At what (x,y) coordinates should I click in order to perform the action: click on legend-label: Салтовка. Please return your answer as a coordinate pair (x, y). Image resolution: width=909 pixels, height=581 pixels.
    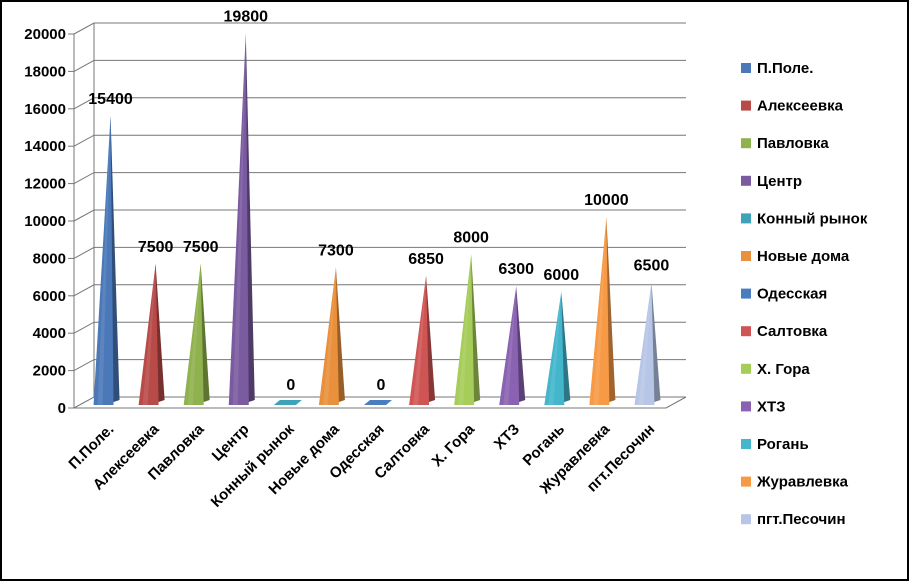
    Looking at the image, I should click on (792, 331).